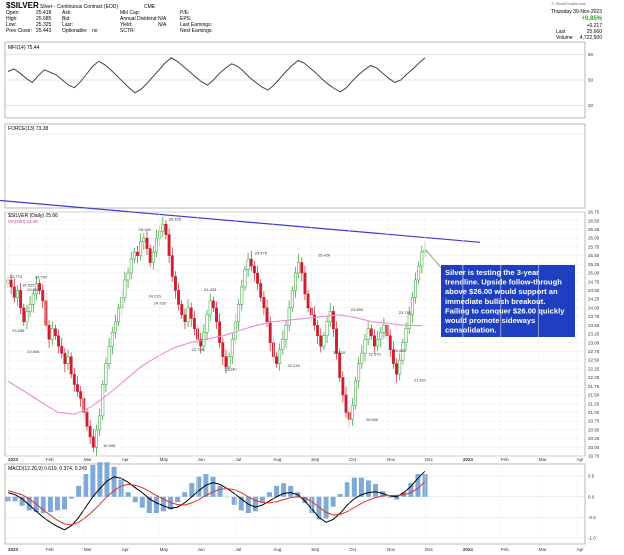 This screenshot has width=624, height=555. Describe the element at coordinates (277, 459) in the screenshot. I see `time-axis-label: Aug` at that location.